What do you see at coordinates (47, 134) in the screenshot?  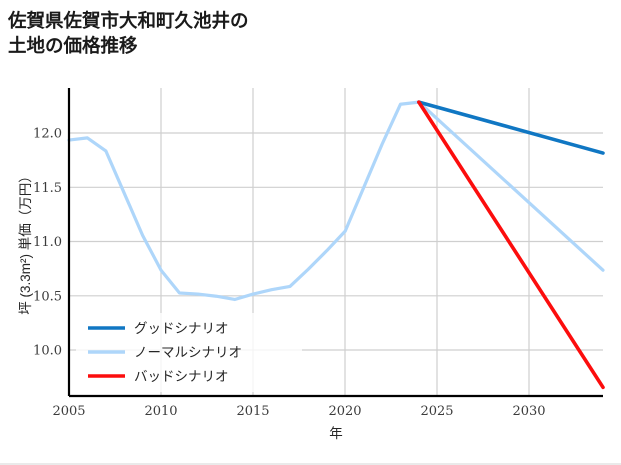 I see `y-tick-label: 12.0` at bounding box center [47, 134].